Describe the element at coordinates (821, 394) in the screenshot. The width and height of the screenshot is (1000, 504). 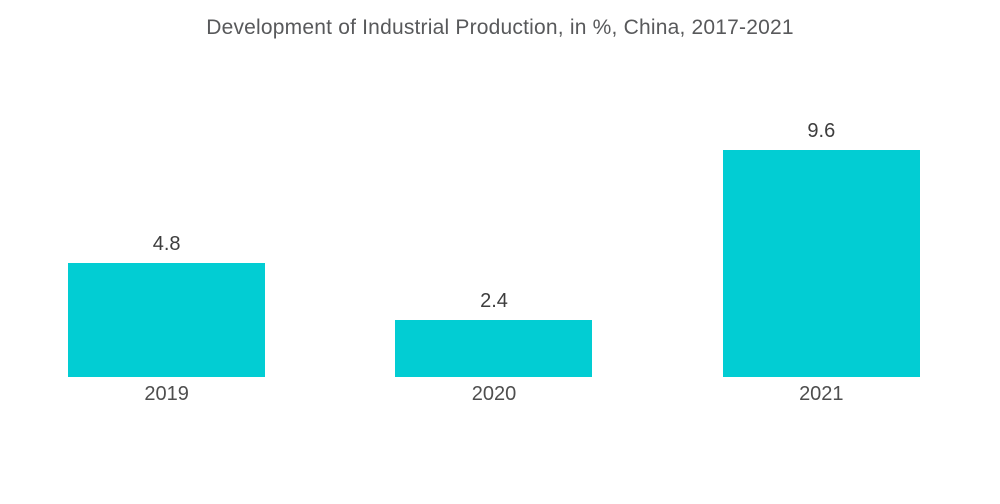
I see `category-label-2021: 2021` at that location.